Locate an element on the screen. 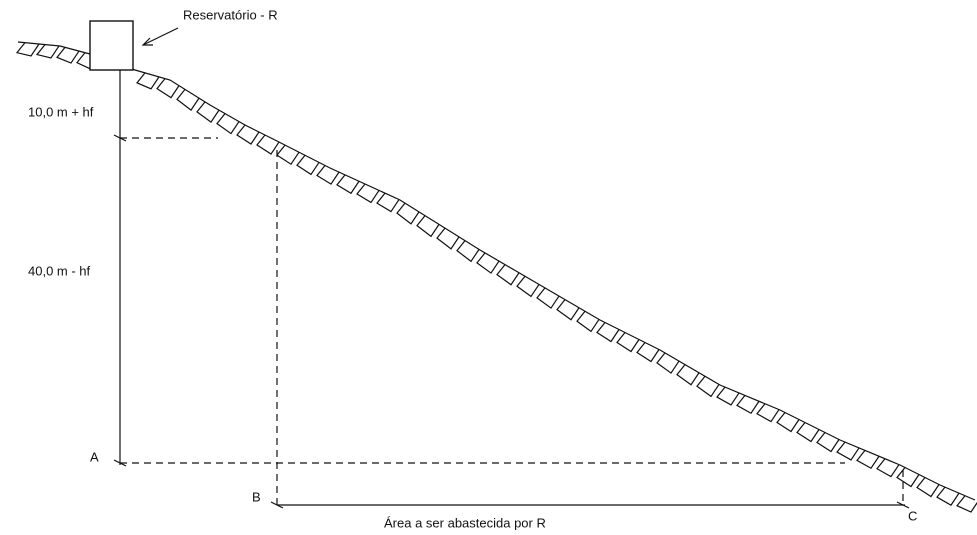 Image resolution: width=977 pixels, height=535 pixels. point-label: B is located at coordinates (256, 496).